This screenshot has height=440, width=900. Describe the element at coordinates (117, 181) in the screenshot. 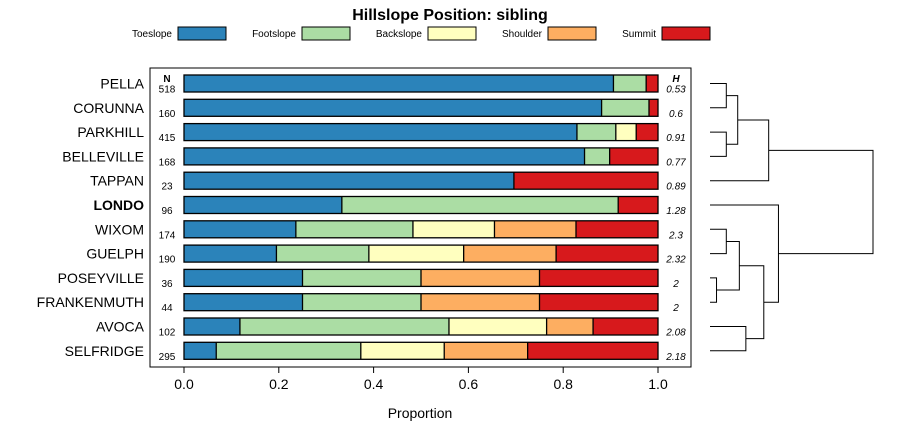

I see `row-label: TAPPAN` at that location.